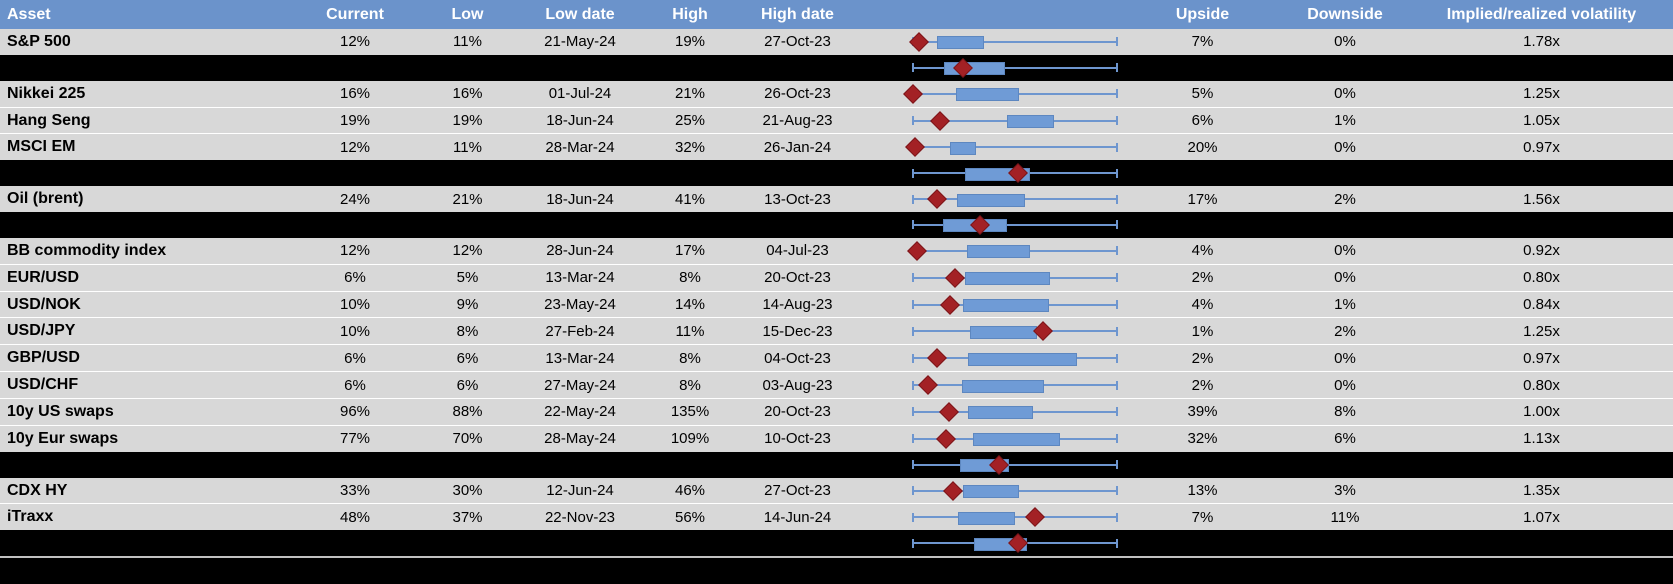 Image resolution: width=1673 pixels, height=584 pixels. Describe the element at coordinates (43, 358) in the screenshot. I see `cell-asset: GBP/USD` at that location.